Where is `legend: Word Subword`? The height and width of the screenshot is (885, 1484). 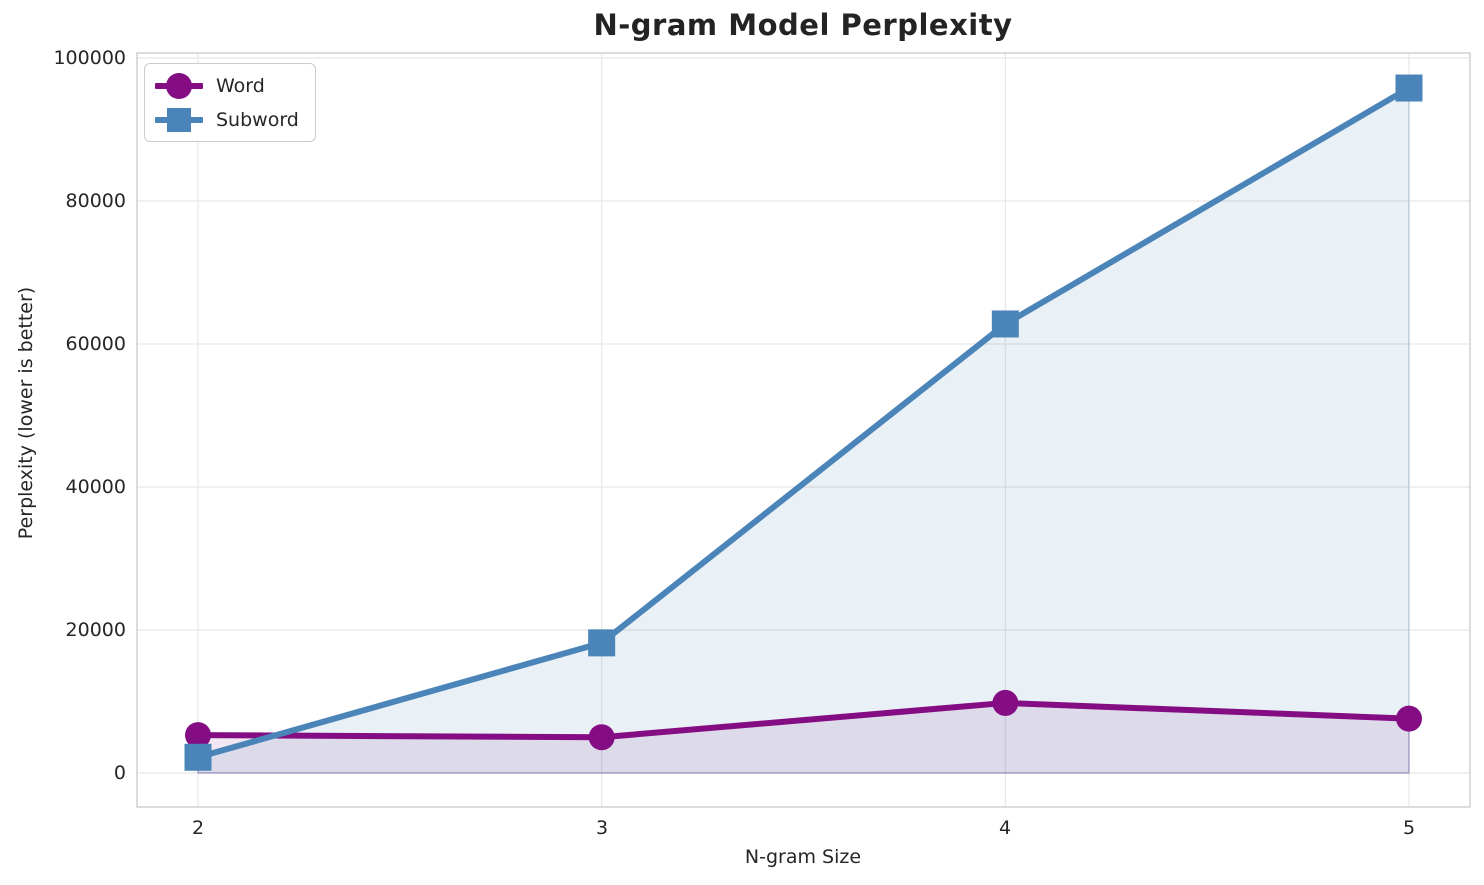
legend: Word Subword is located at coordinates (230, 102).